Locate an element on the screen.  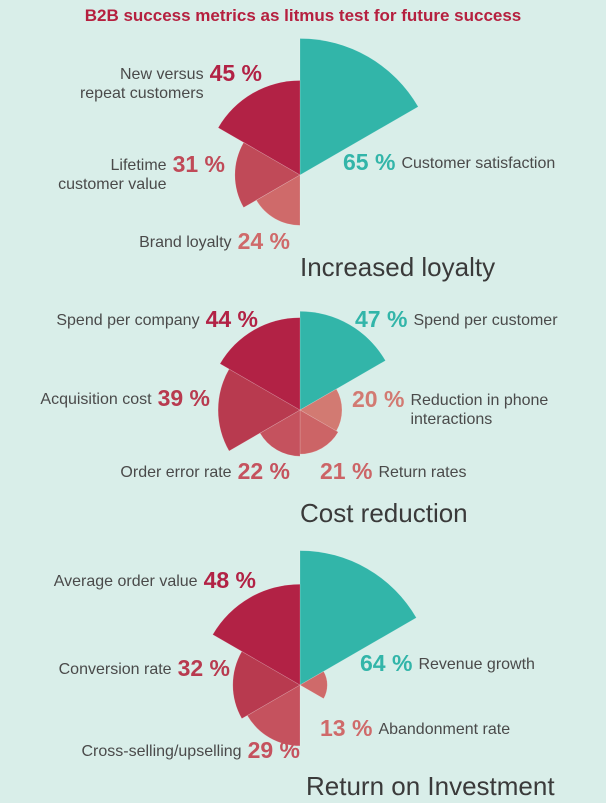
label-line: Lifetime is located at coordinates (138, 165).